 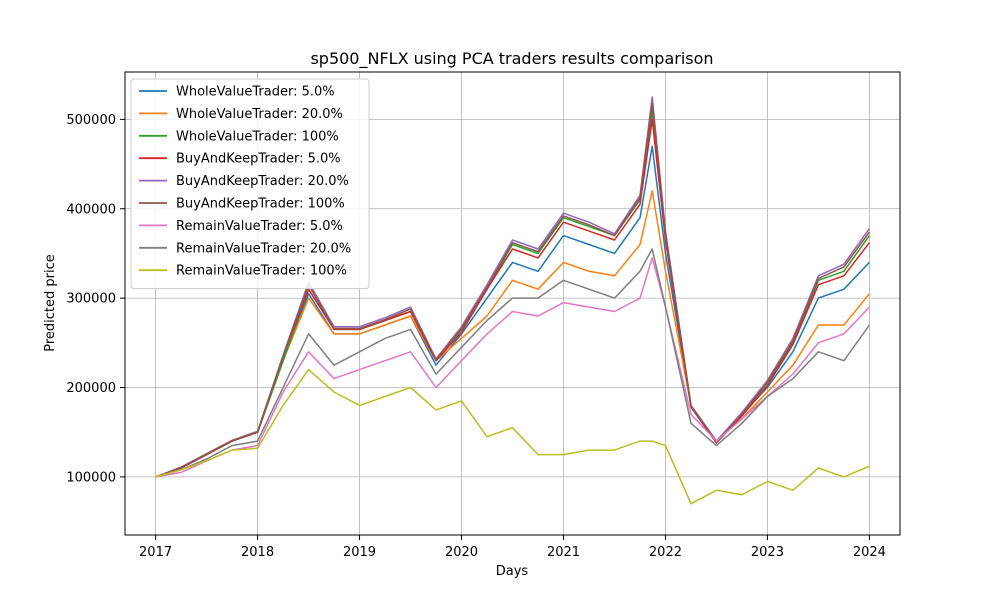 What do you see at coordinates (665, 552) in the screenshot?
I see `x-tick-label: 2022` at bounding box center [665, 552].